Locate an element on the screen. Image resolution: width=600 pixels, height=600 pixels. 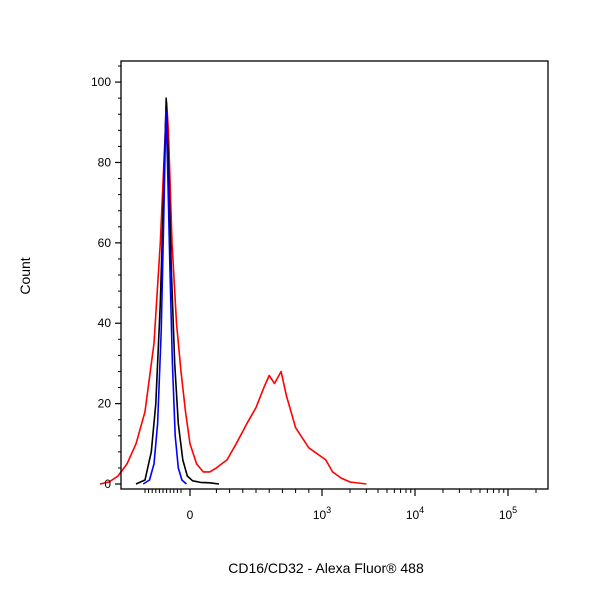
x-tick-label: 10⁴ is located at coordinates (415, 513).